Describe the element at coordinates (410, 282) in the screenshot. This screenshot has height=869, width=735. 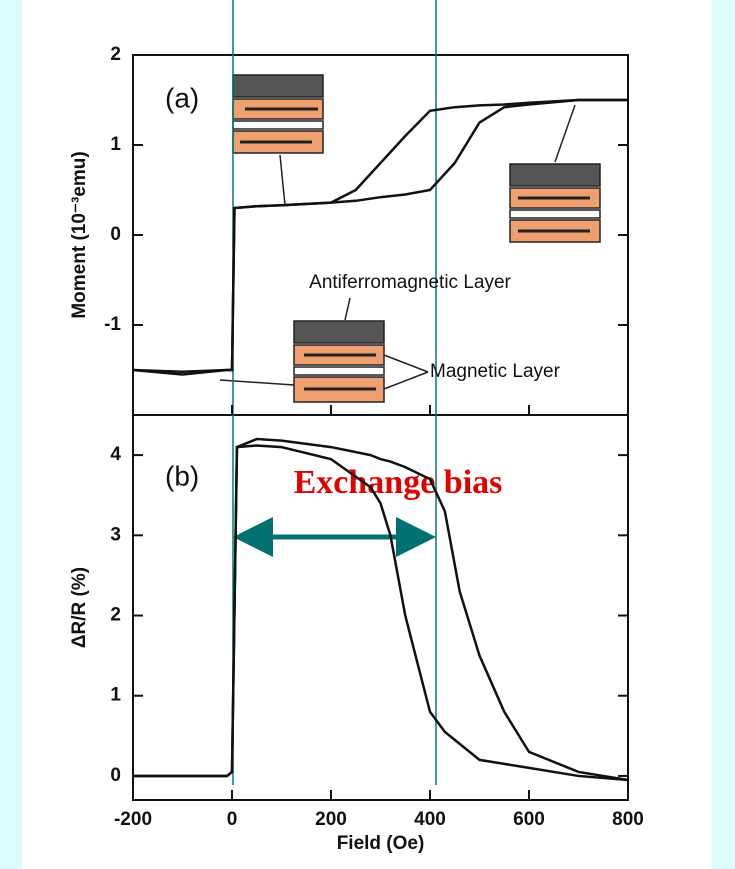
I see `annotation: Antiferromagnetic Layer` at that location.